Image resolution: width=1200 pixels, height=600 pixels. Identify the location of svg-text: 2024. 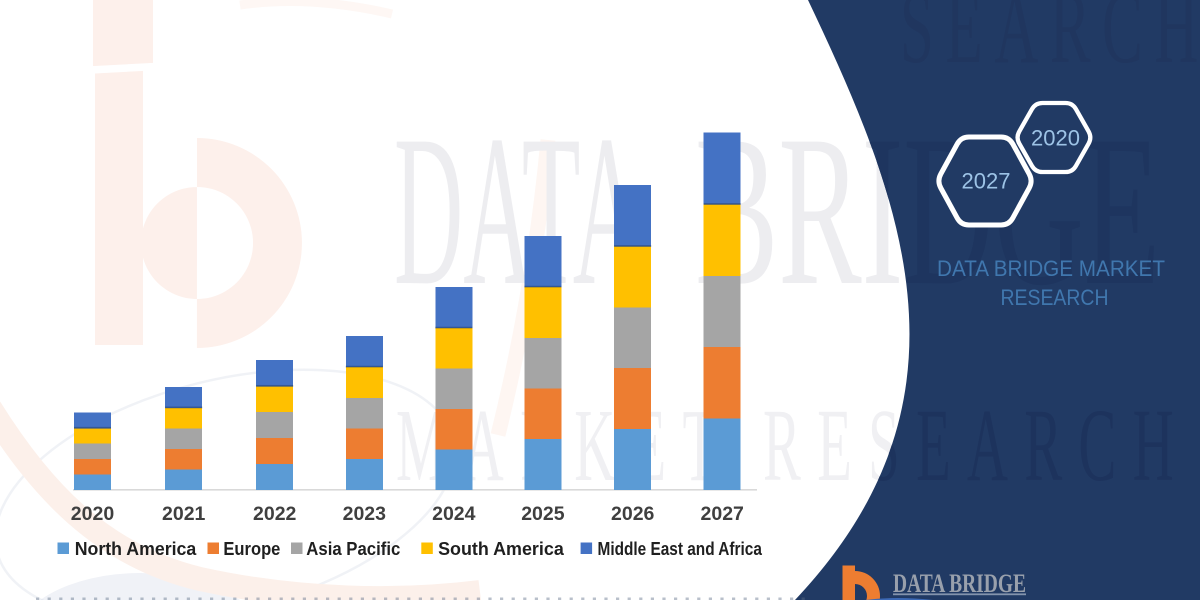
(454, 514).